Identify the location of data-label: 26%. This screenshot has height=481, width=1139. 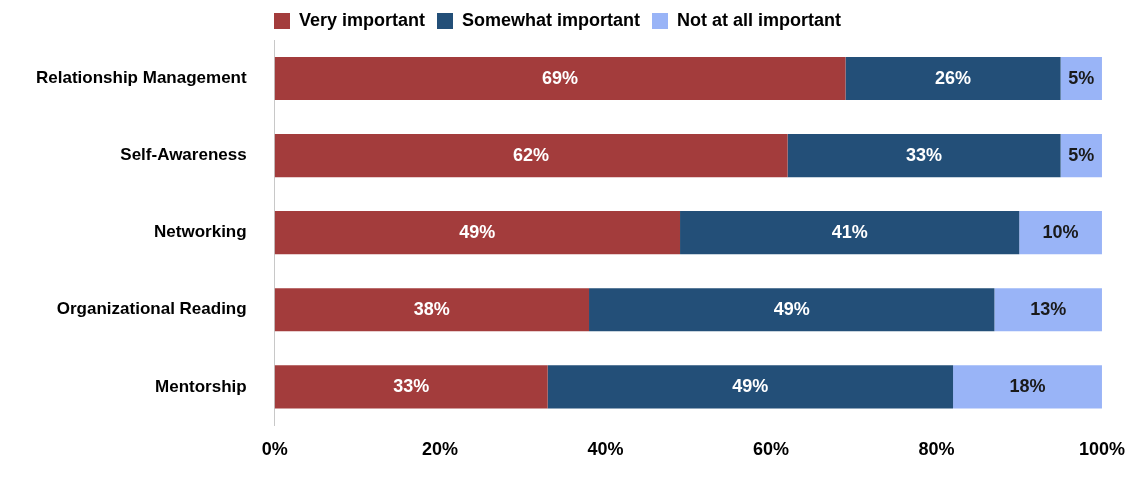
(953, 77).